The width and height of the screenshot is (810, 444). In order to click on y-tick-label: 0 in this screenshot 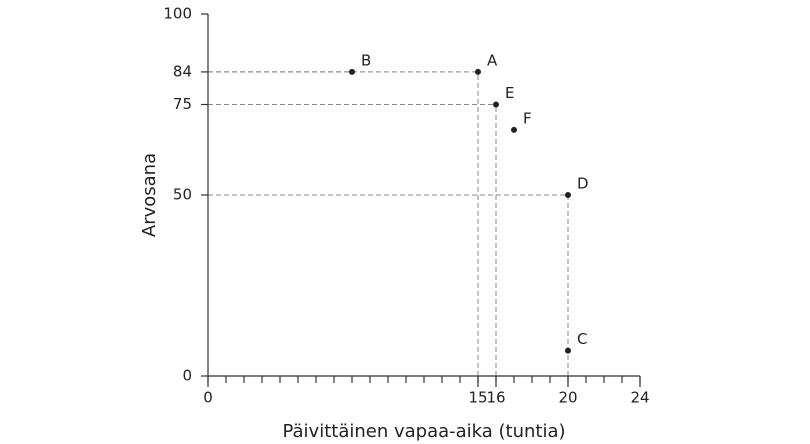, I will do `click(187, 376)`.